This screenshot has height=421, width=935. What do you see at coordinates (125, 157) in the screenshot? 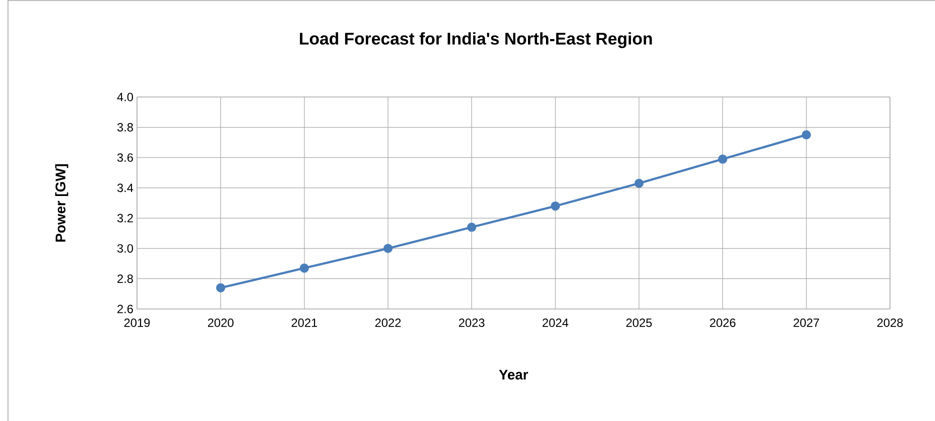
I see `y-tick-label: 3.6` at bounding box center [125, 157].